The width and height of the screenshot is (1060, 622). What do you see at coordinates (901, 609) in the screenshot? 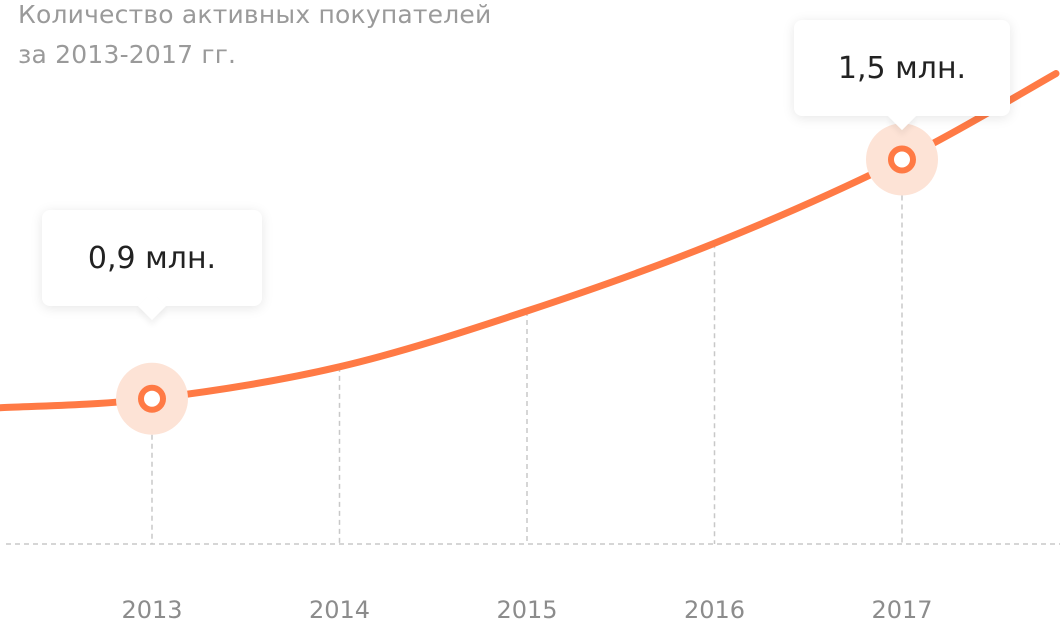
I see `x-tick-label-2017: 2017` at bounding box center [901, 609].